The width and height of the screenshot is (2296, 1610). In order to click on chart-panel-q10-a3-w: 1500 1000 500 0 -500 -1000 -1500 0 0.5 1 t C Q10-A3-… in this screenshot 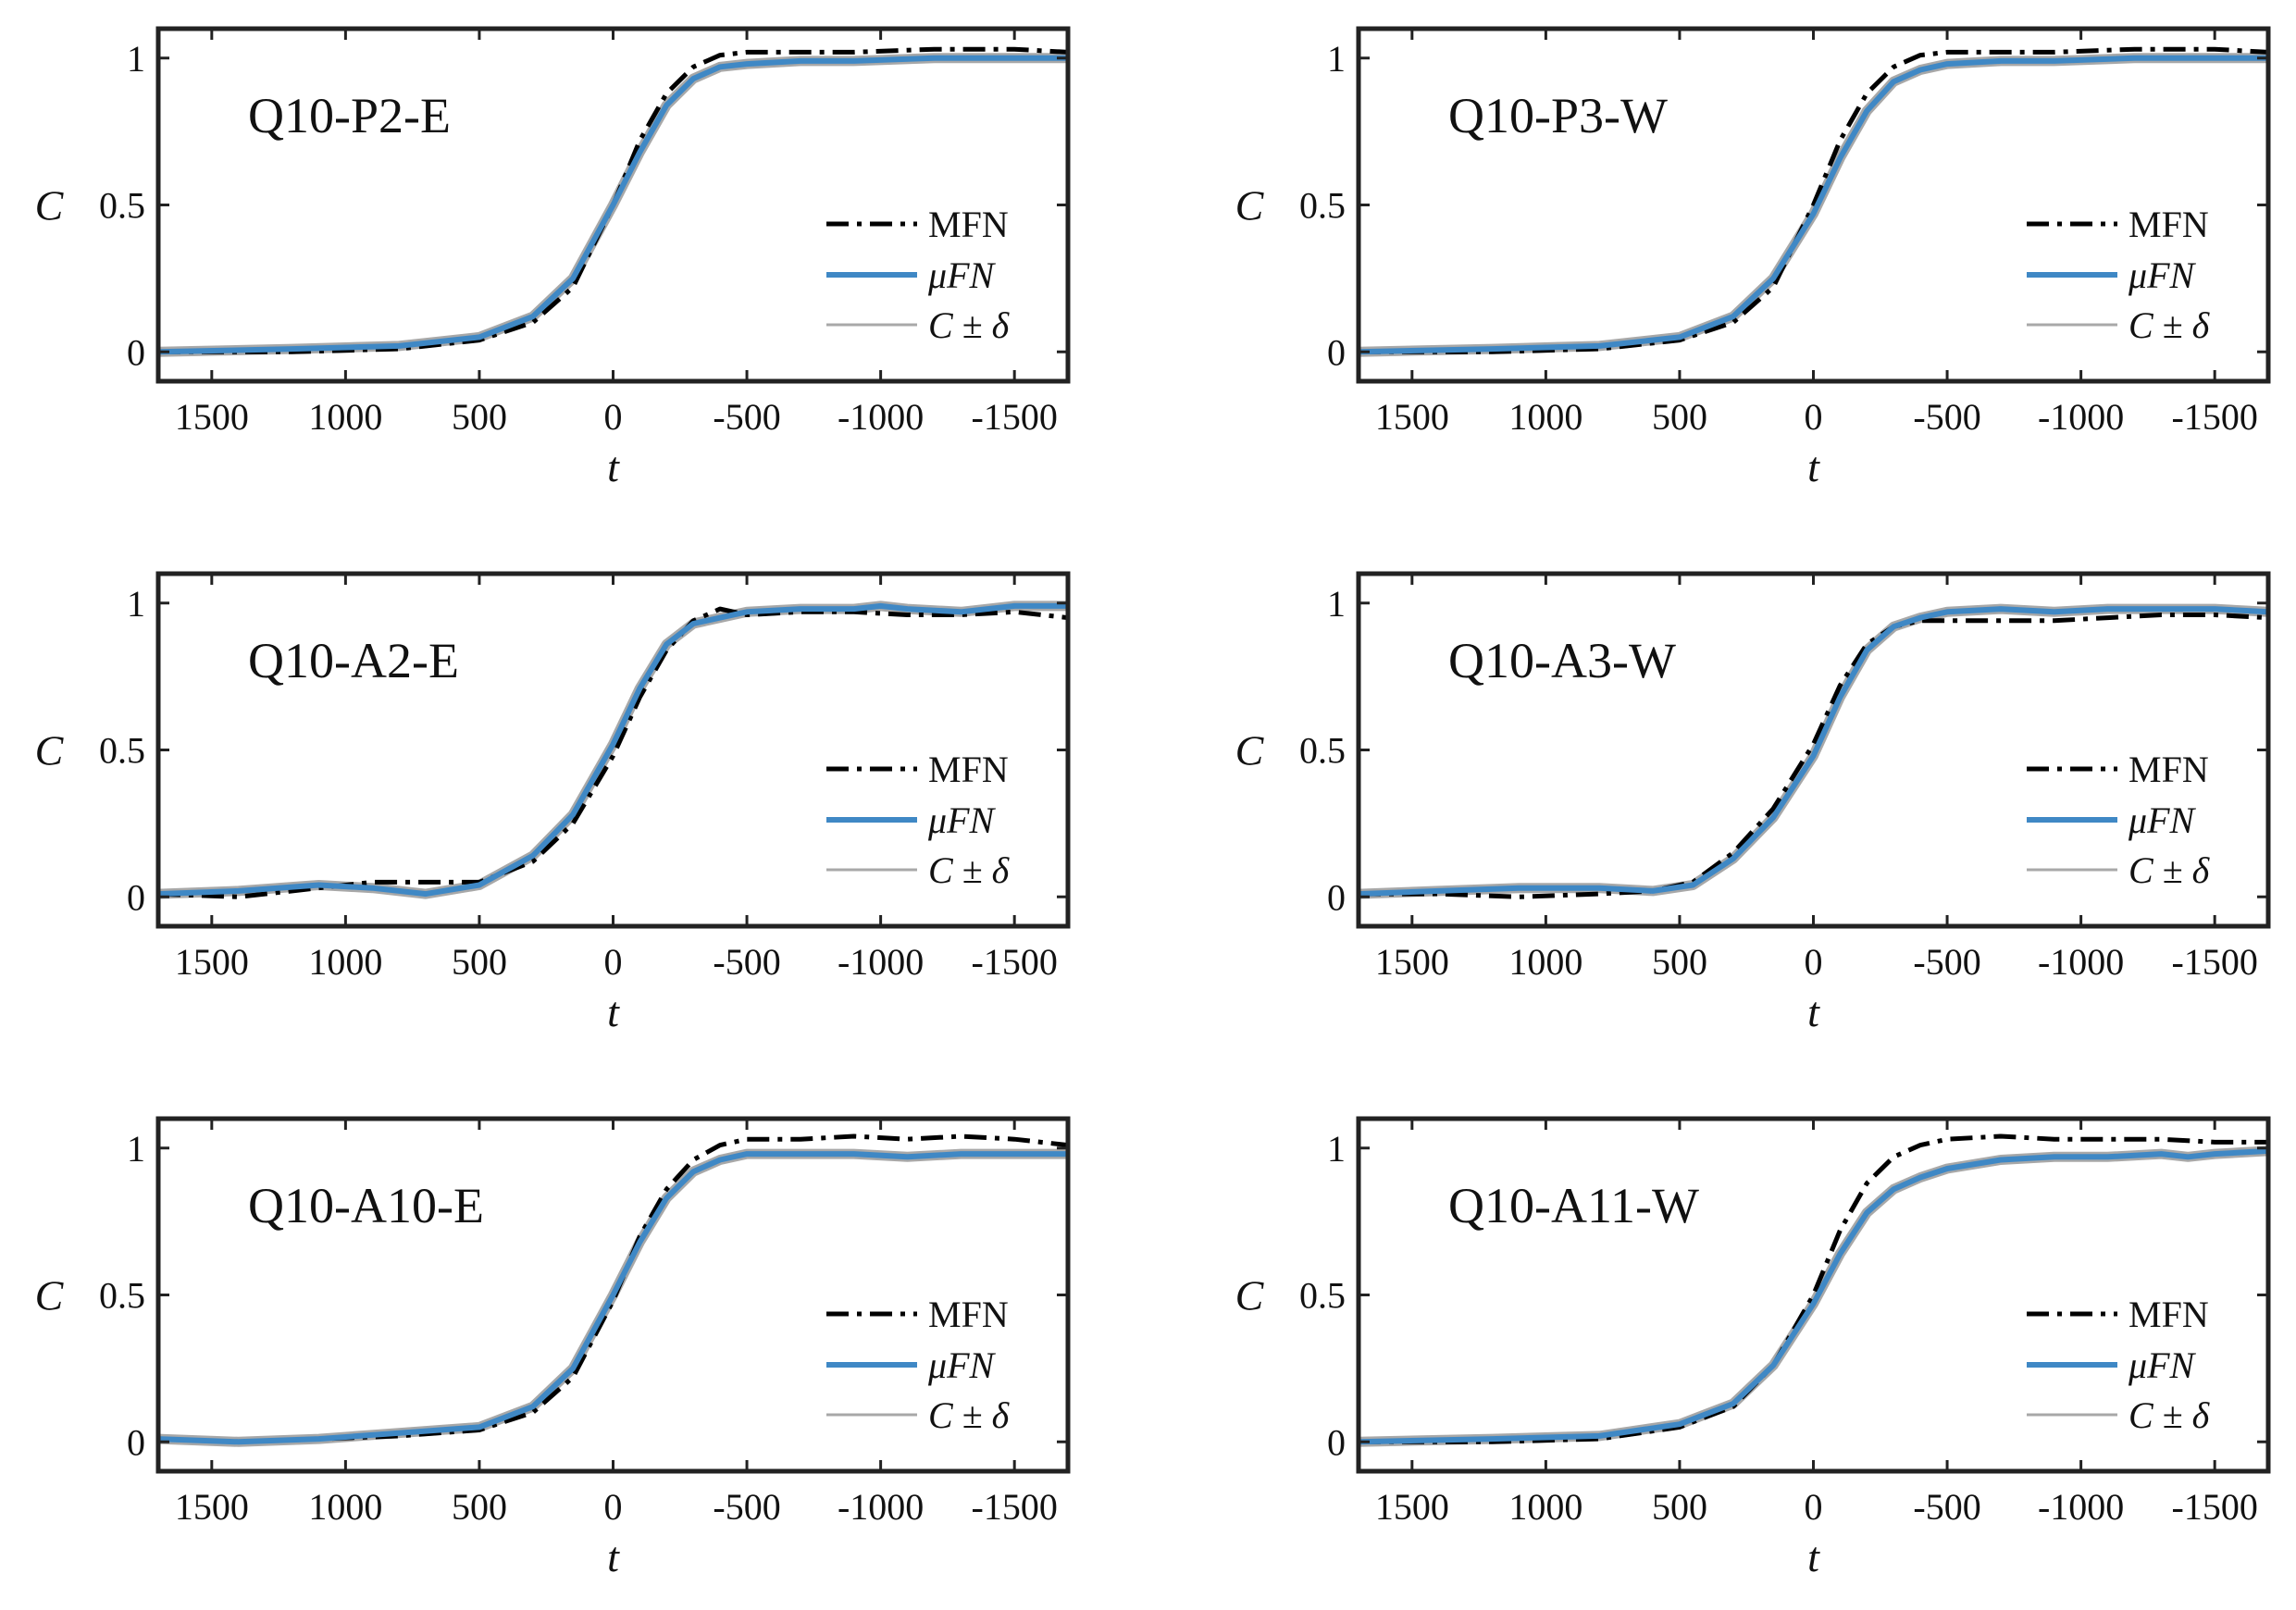, I will do `click(1753, 803)`.